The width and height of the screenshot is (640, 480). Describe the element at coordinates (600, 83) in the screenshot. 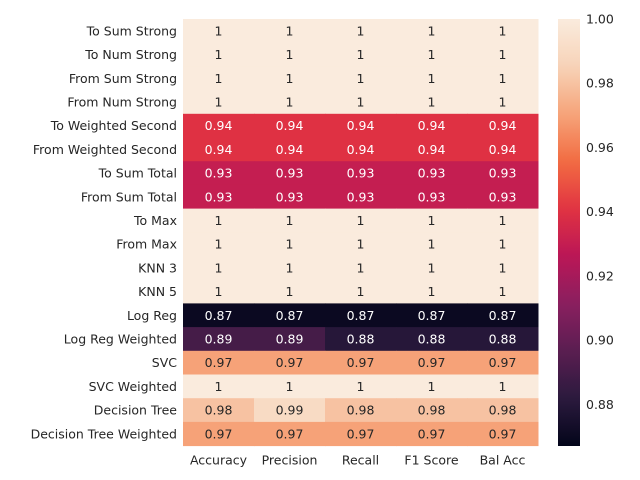

I see `colorbar-tick-label: 0.98` at that location.